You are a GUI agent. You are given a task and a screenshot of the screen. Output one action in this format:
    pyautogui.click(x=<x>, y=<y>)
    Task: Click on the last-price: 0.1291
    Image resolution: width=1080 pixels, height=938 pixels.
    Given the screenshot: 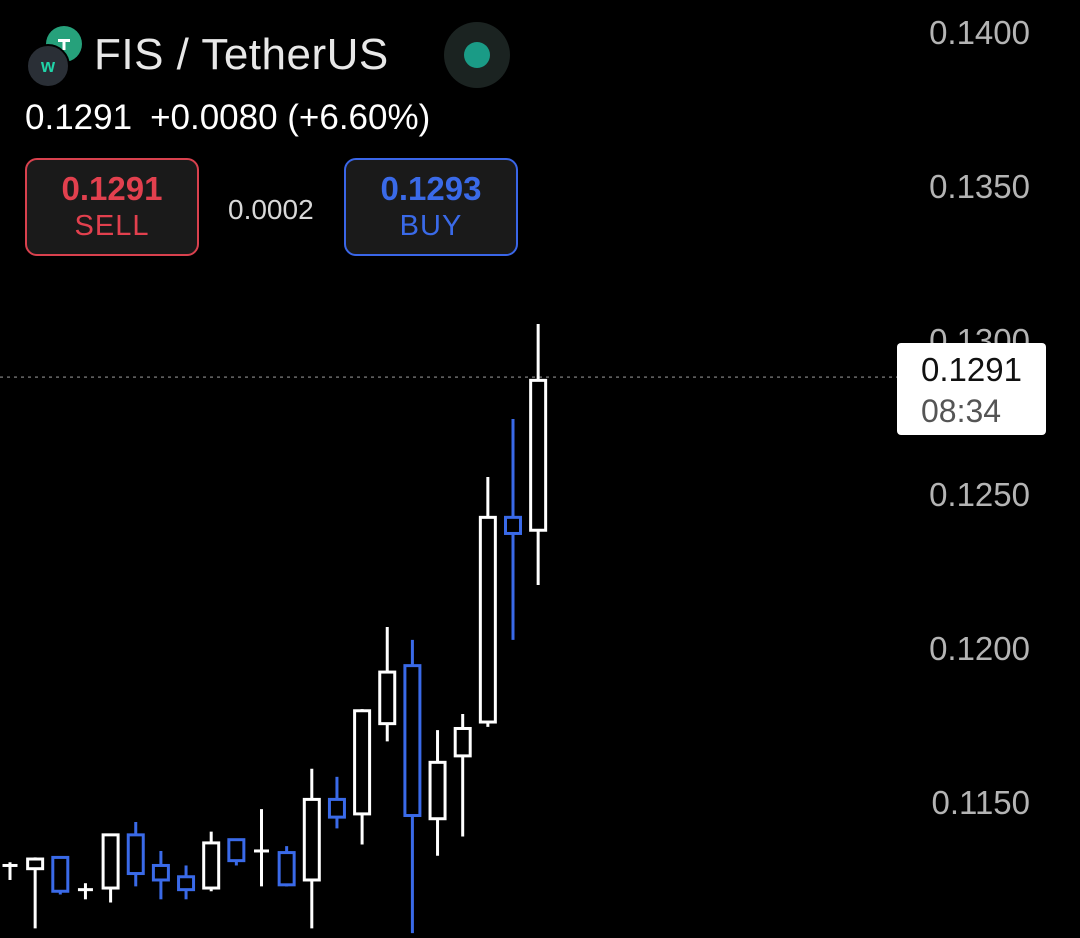 What is the action you would take?
    pyautogui.click(x=79, y=117)
    